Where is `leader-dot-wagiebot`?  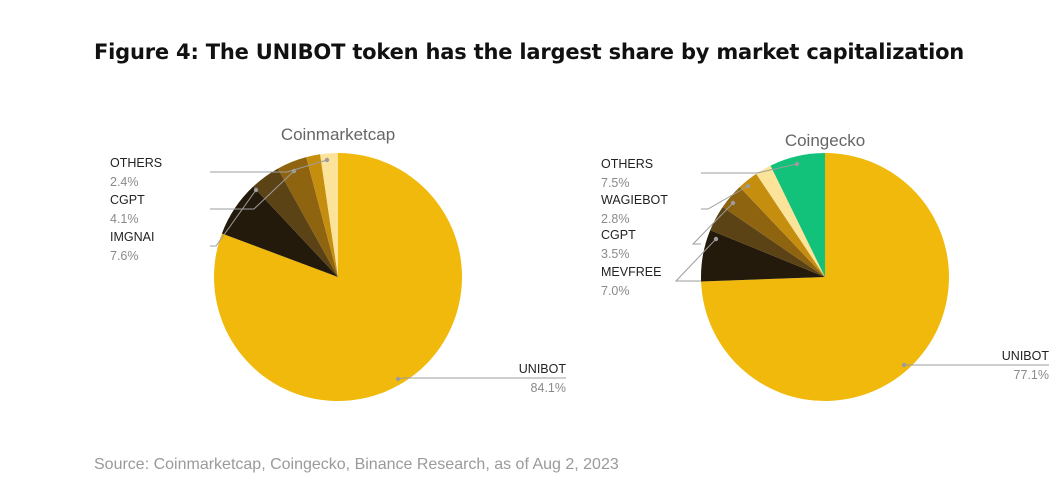
leader-dot-wagiebot is located at coordinates (748, 186).